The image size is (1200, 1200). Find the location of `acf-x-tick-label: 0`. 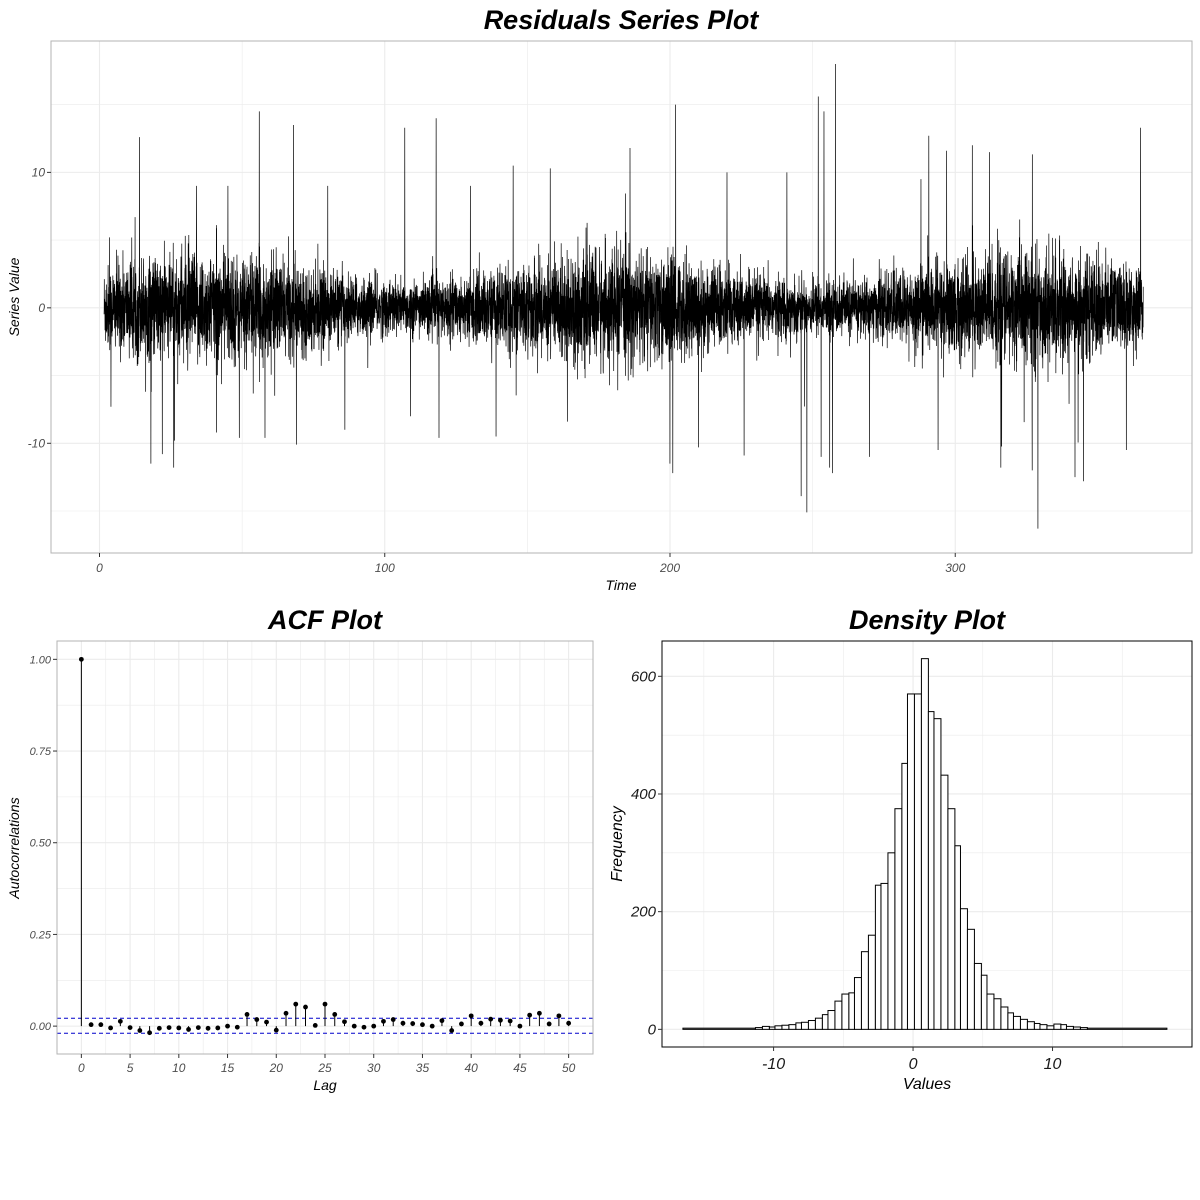

acf-x-tick-label: 0 is located at coordinates (81, 1068).